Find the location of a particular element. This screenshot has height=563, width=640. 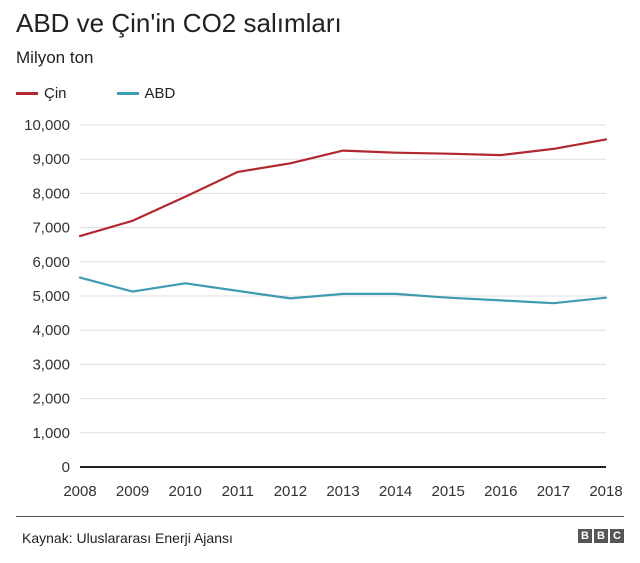

x-tick-label: 2017 is located at coordinates (553, 491).